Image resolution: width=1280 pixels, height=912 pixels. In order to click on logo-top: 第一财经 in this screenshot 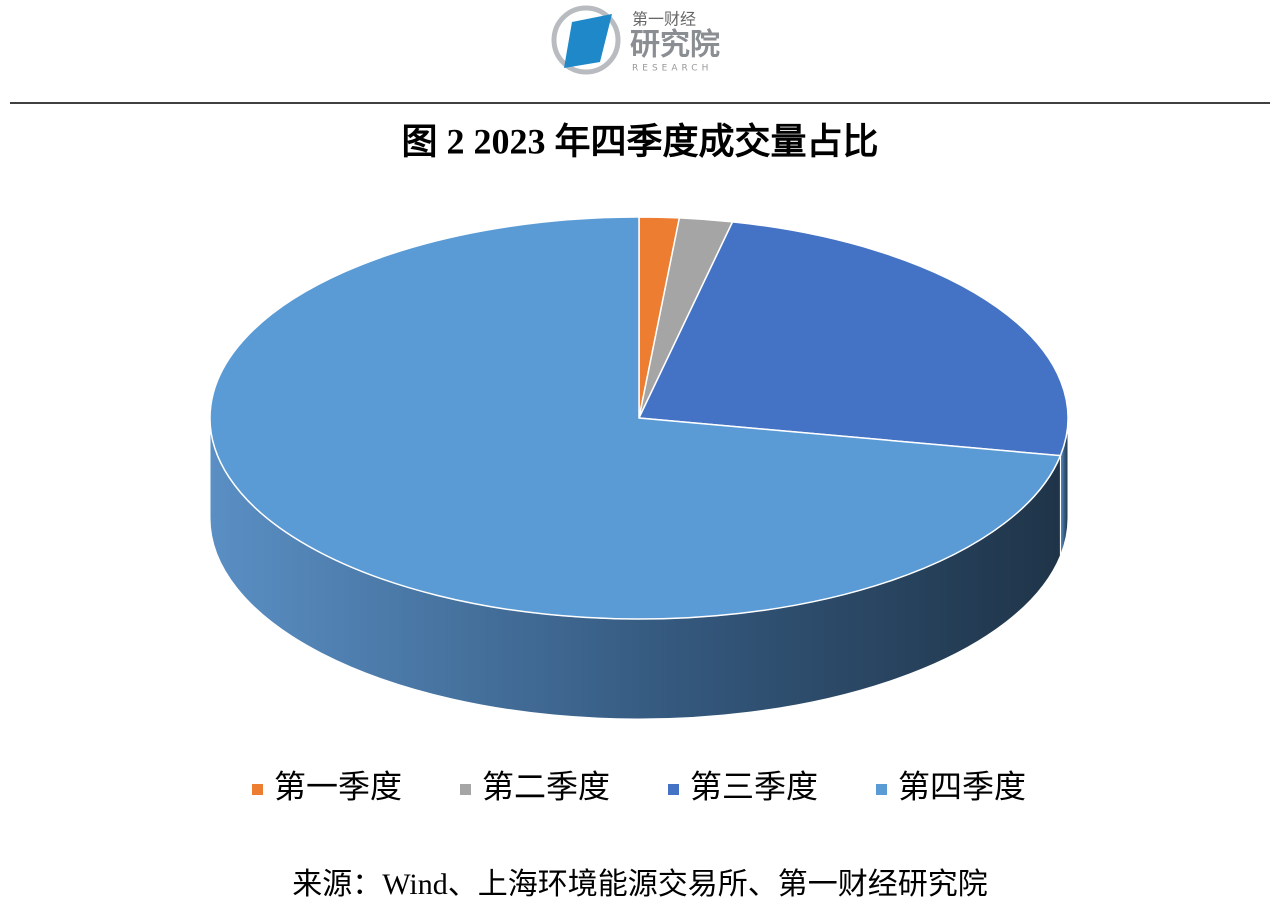, I will do `click(664, 19)`.